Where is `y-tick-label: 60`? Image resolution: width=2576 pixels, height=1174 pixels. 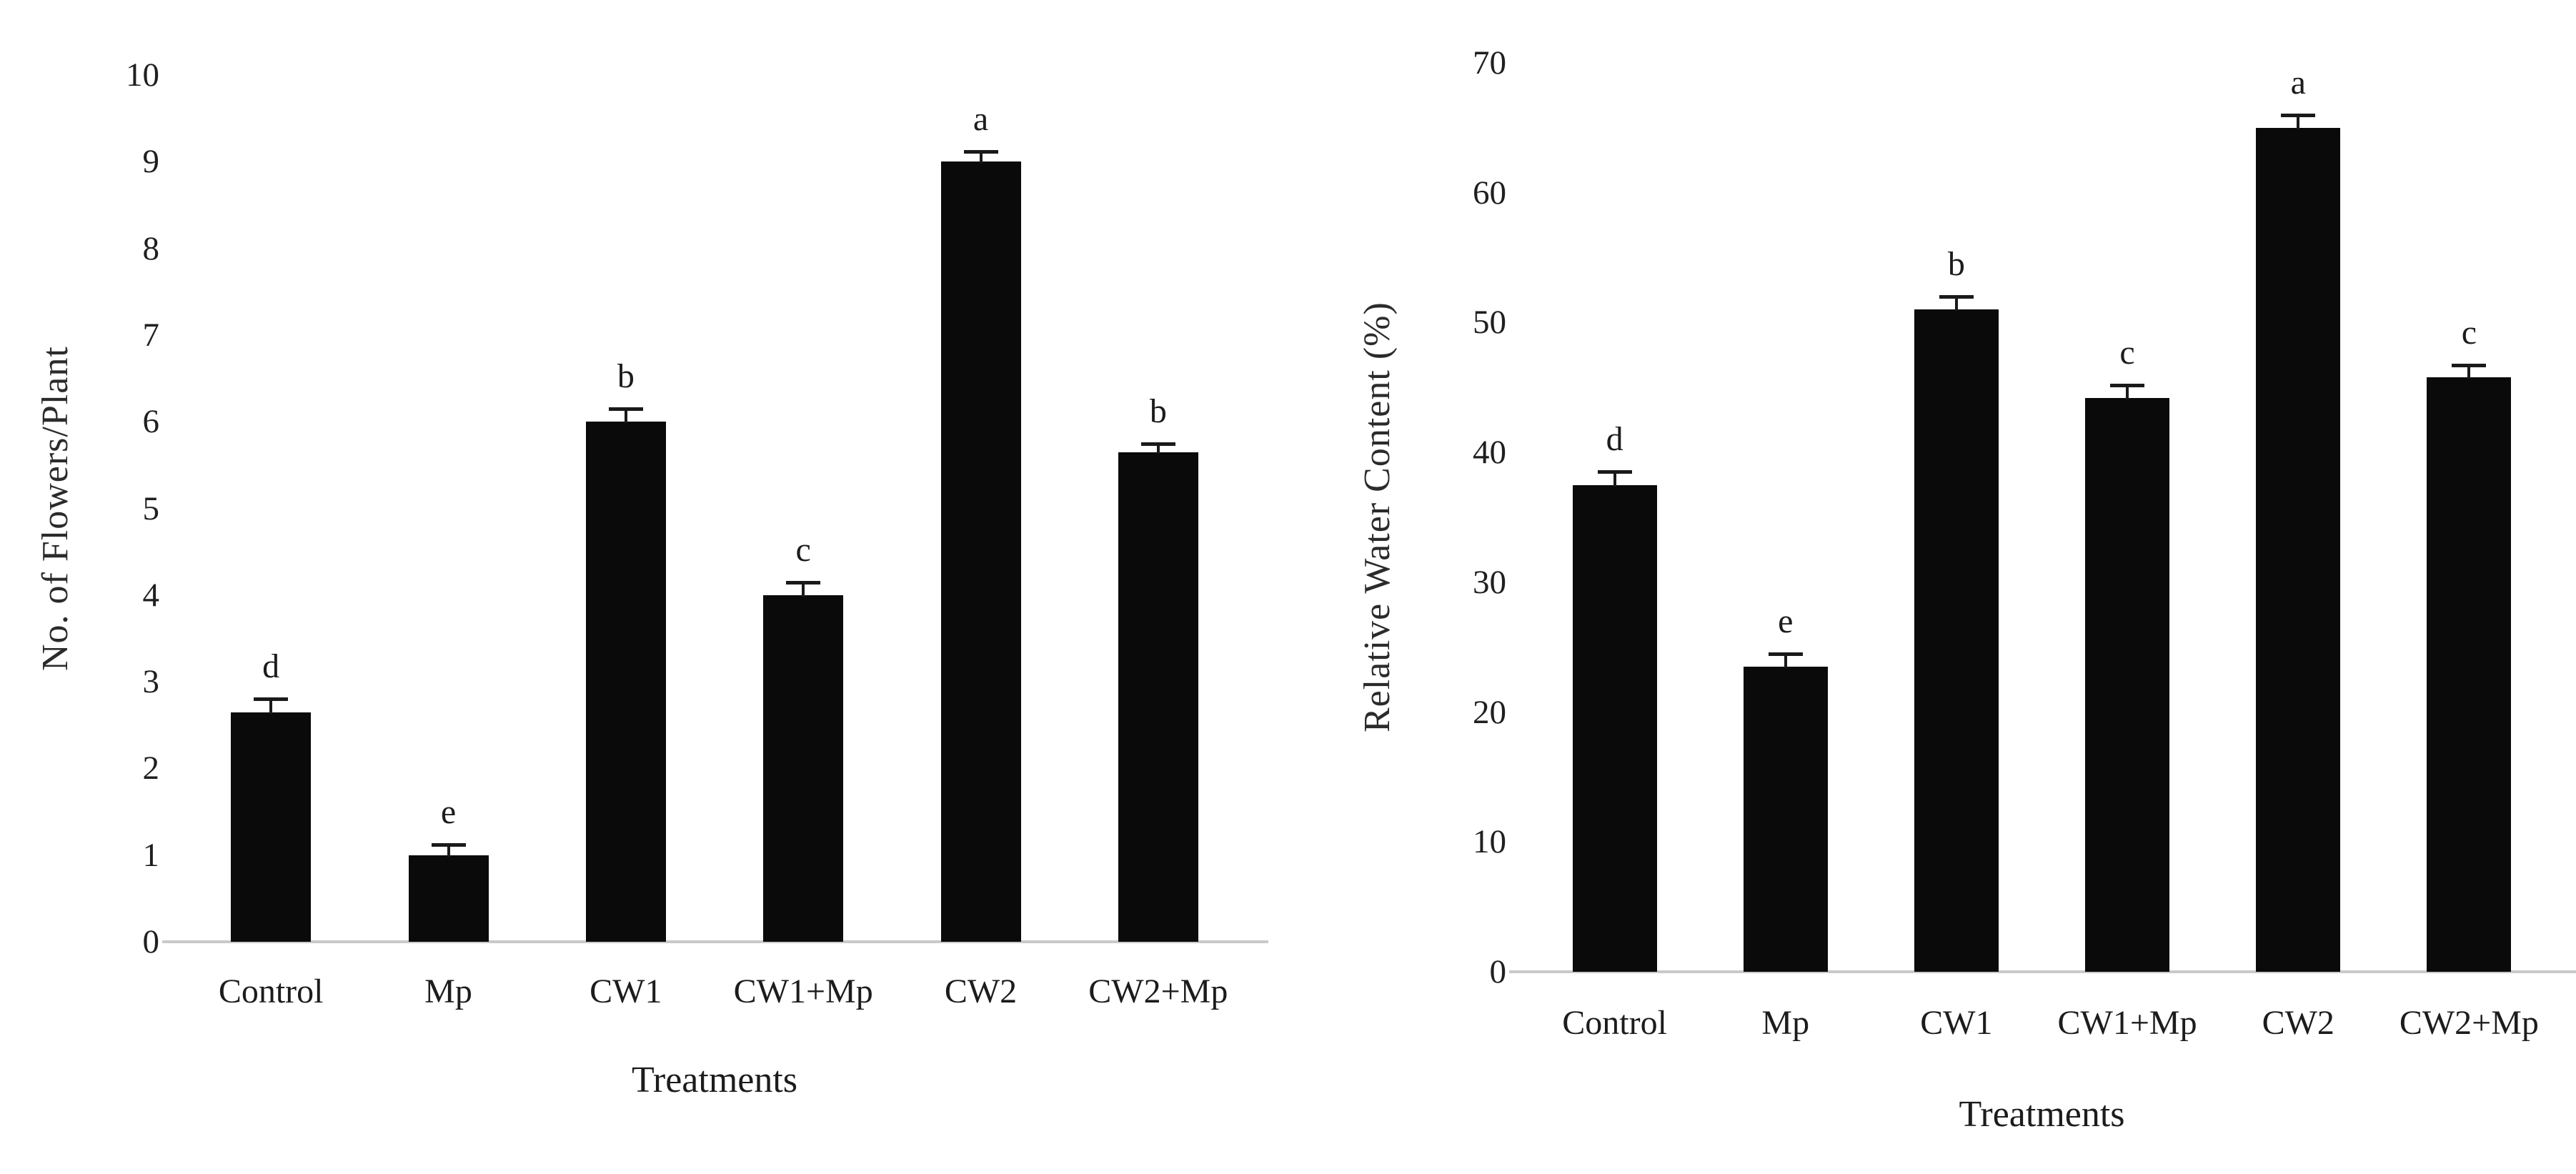
y-tick-label: 60 is located at coordinates (1489, 193).